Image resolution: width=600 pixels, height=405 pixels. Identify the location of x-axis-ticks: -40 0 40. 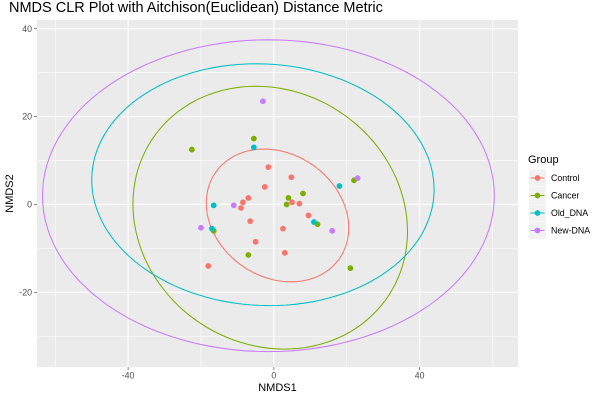
(273, 374).